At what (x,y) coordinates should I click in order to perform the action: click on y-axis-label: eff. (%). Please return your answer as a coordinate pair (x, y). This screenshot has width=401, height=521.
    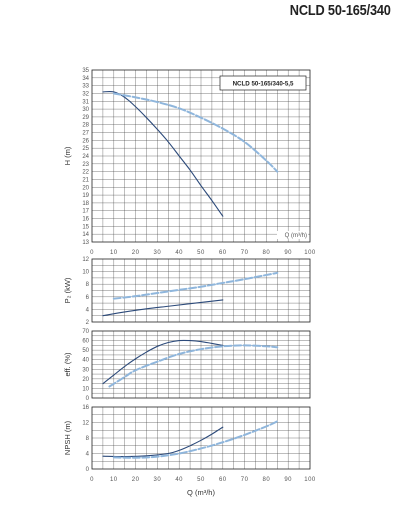
    Looking at the image, I should click on (67, 364).